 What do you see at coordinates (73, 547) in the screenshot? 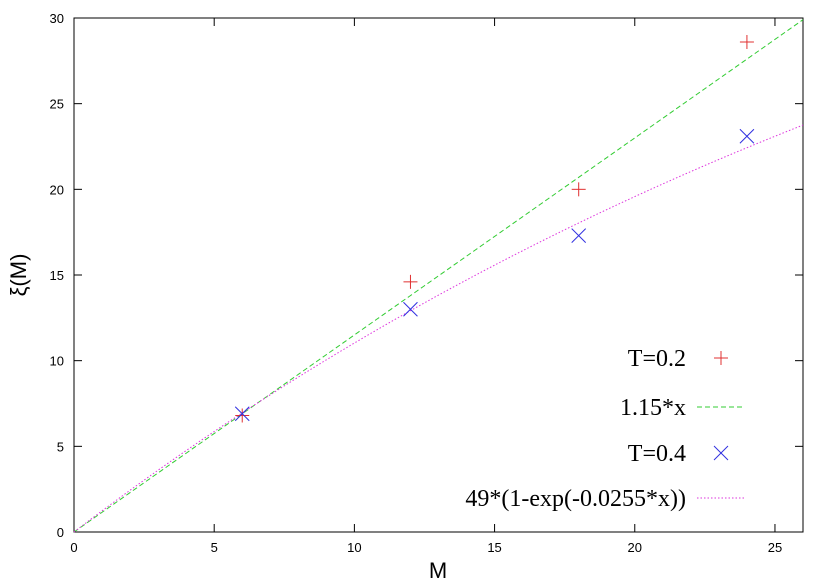
I see `x-tick-label: 0` at bounding box center [73, 547].